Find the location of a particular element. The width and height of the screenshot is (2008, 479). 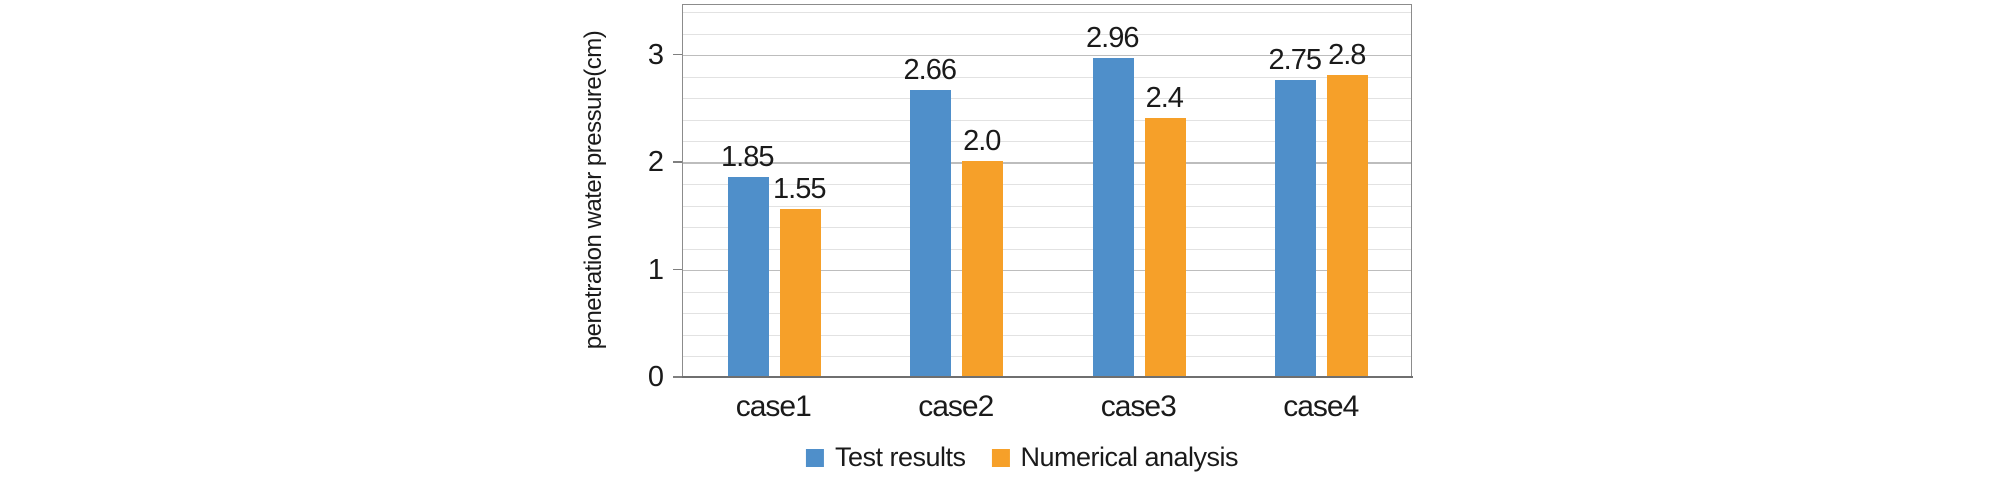

minor-gridline-0.8 is located at coordinates (1047, 292).